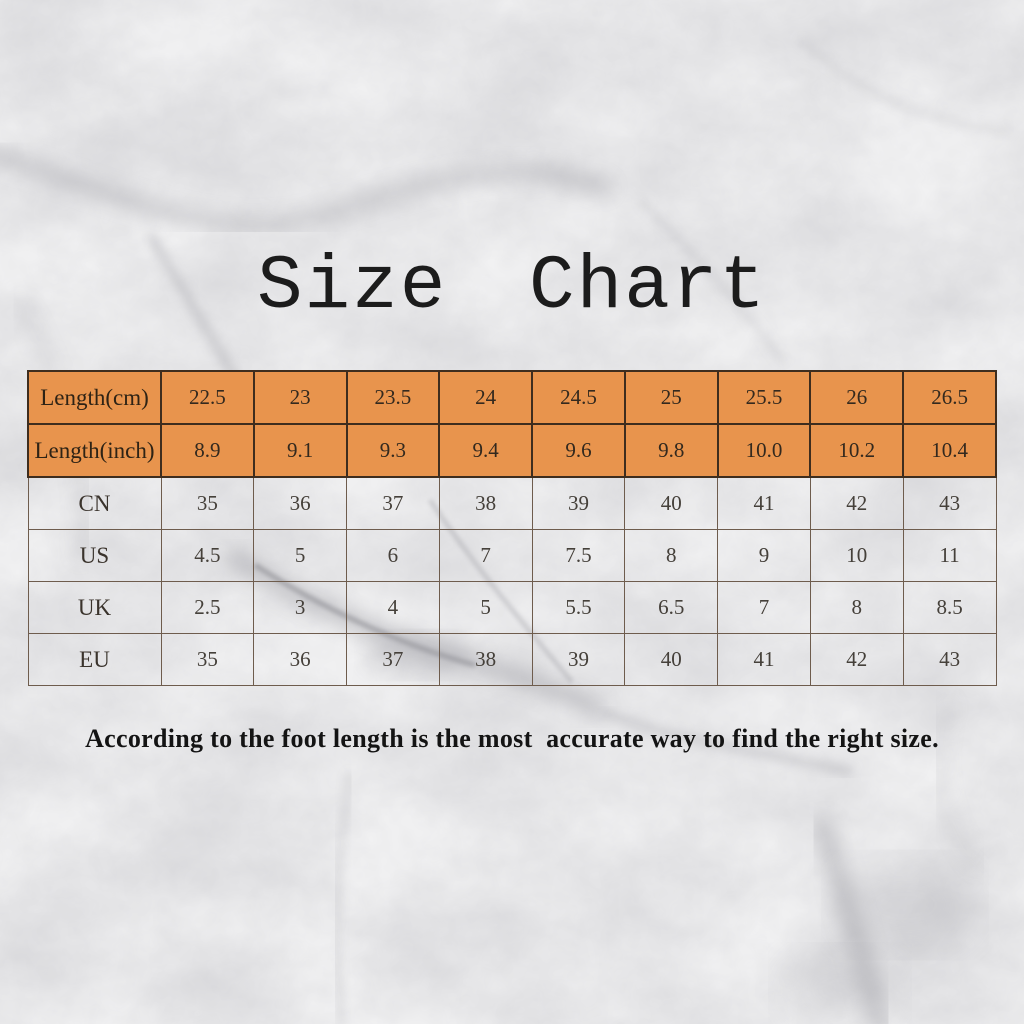  Describe the element at coordinates (949, 397) in the screenshot. I see `size-value-cell: 26.5` at that location.